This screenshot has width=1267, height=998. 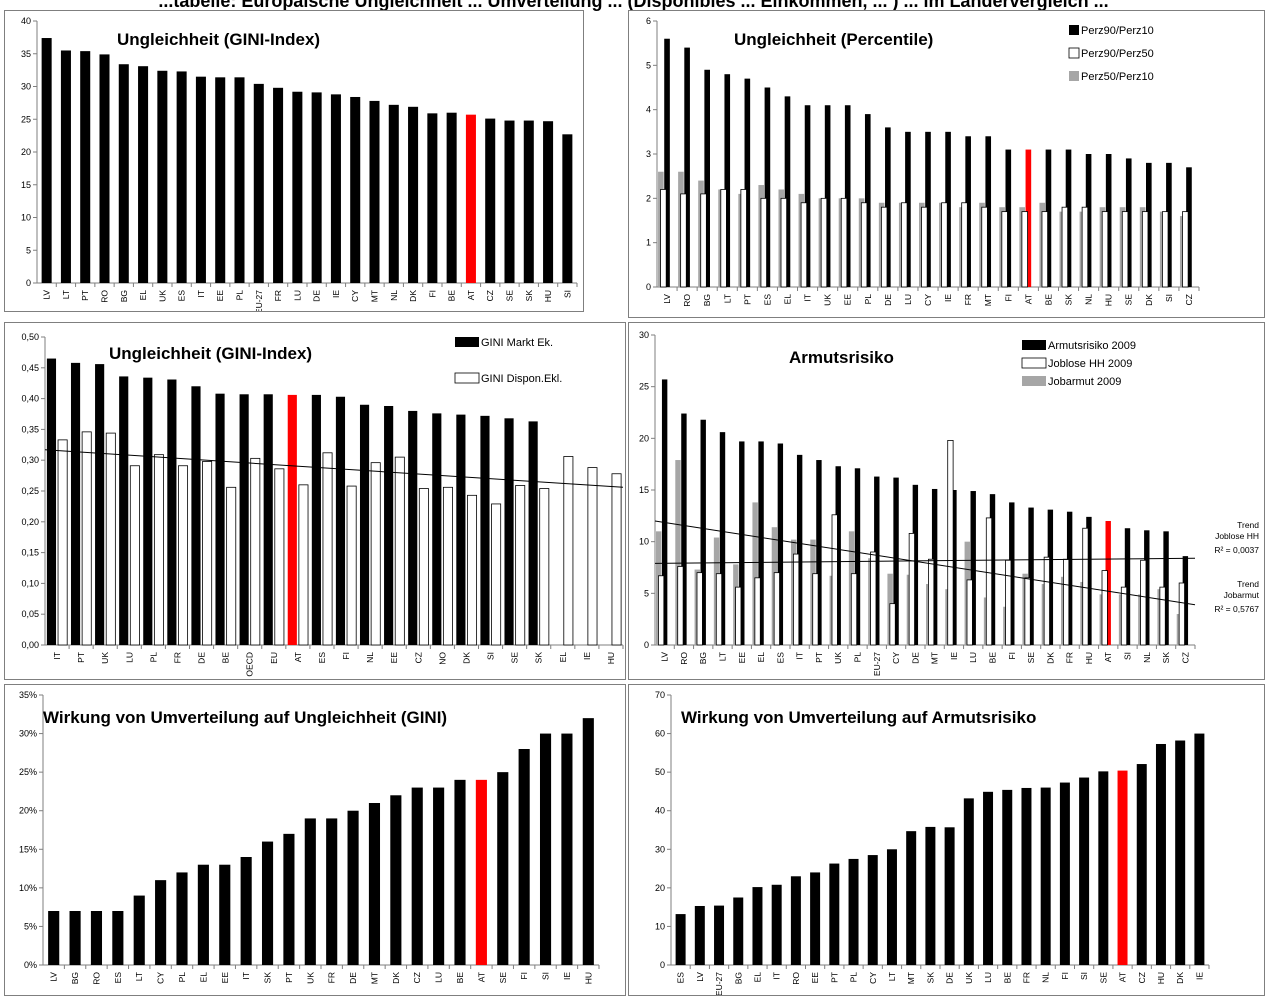 What do you see at coordinates (316, 188) in the screenshot?
I see `bar-de-s0` at bounding box center [316, 188].